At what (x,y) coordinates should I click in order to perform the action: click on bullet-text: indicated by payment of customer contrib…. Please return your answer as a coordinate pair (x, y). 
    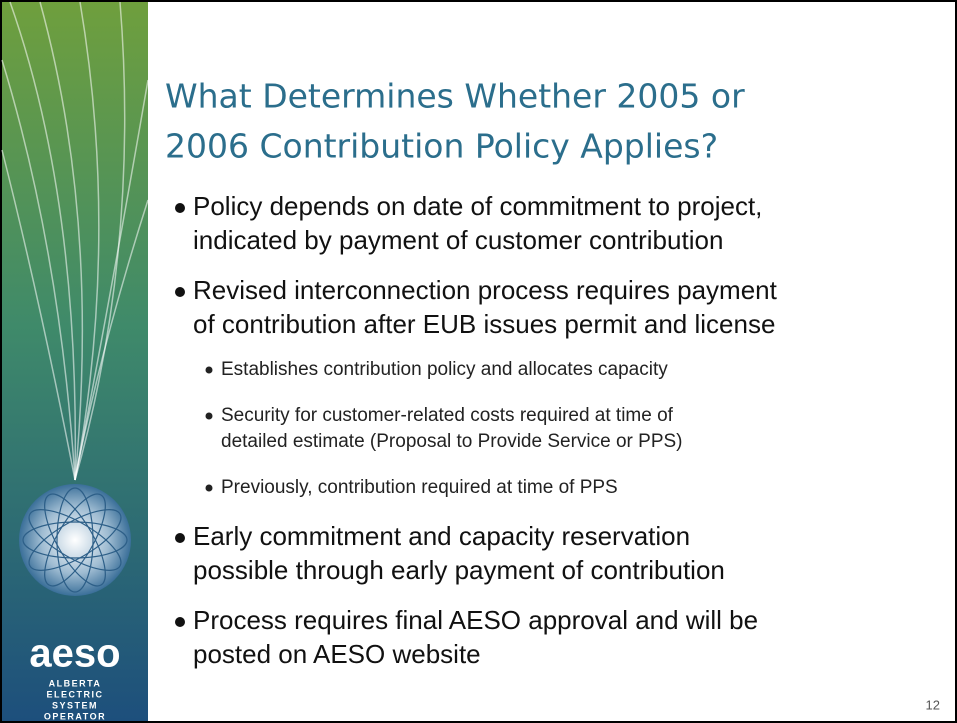
    Looking at the image, I should click on (458, 240).